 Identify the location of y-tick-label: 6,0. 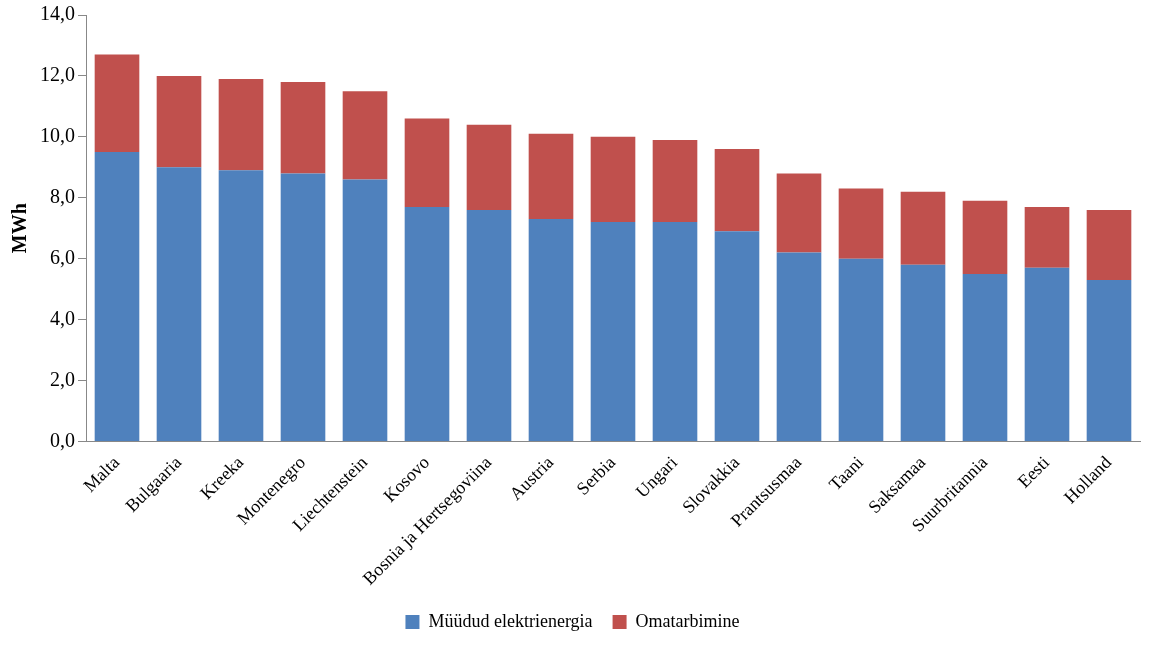
(62, 256).